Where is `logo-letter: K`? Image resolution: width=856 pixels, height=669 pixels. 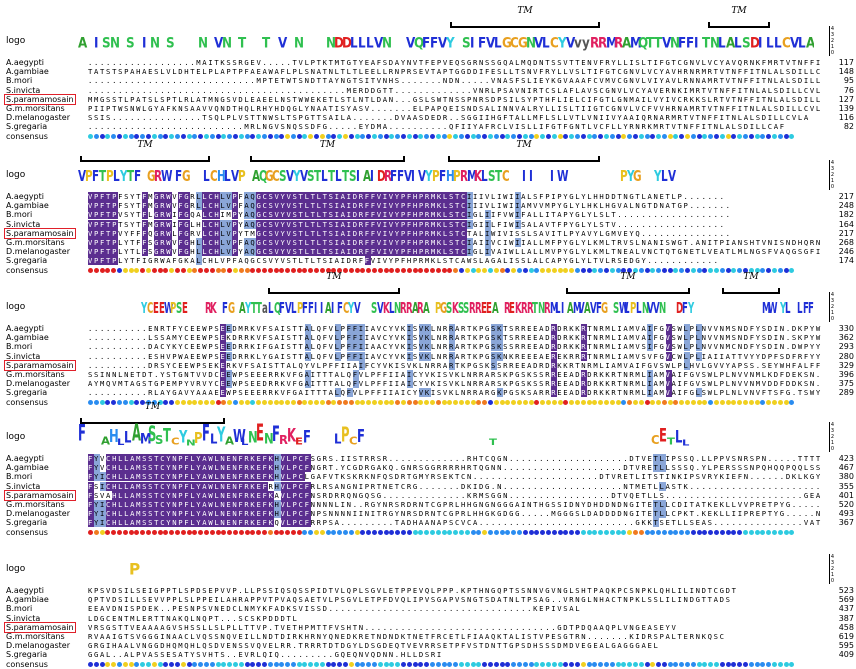 logo-letter: K is located at coordinates (455, 309).